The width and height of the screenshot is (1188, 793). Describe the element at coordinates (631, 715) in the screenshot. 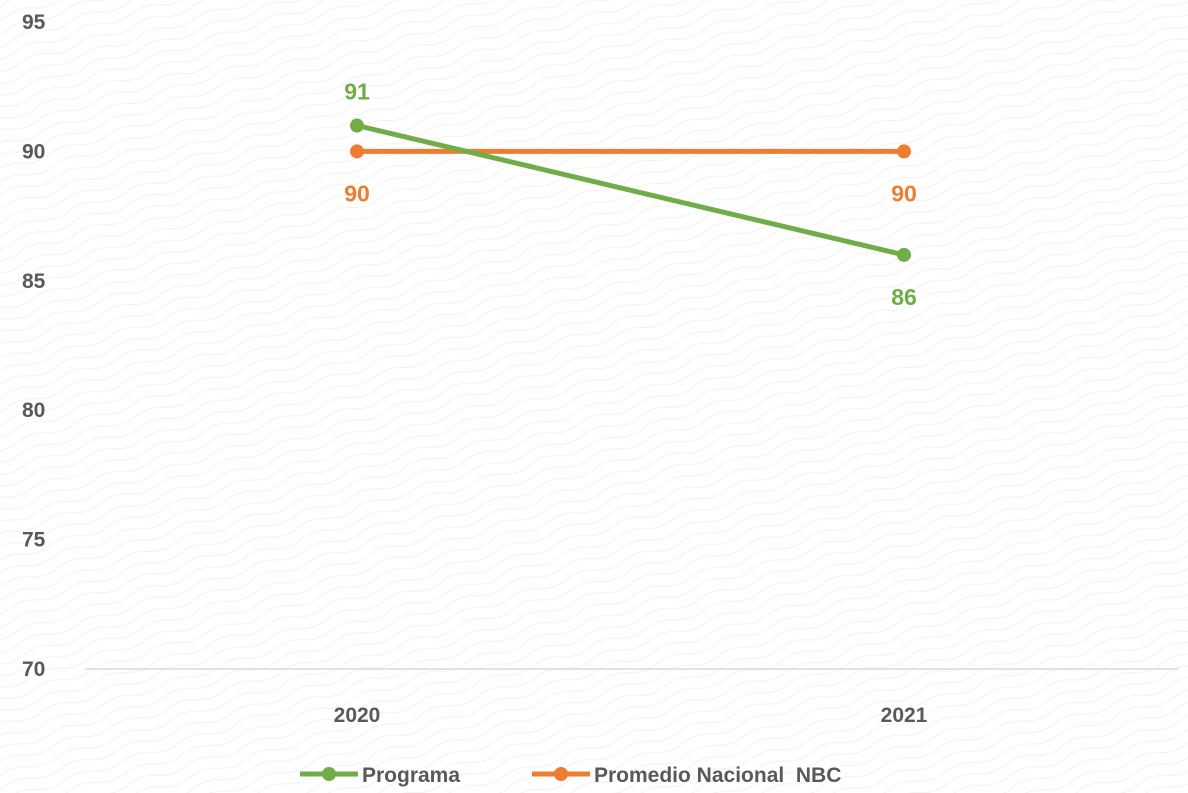

I see `x-axis-ticks: 2020 2021` at that location.